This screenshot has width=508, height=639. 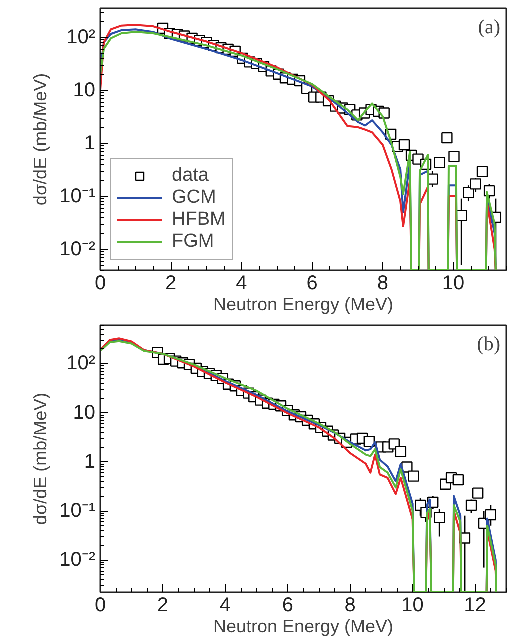 I want to click on legend-label: HFBM, so click(x=199, y=220).